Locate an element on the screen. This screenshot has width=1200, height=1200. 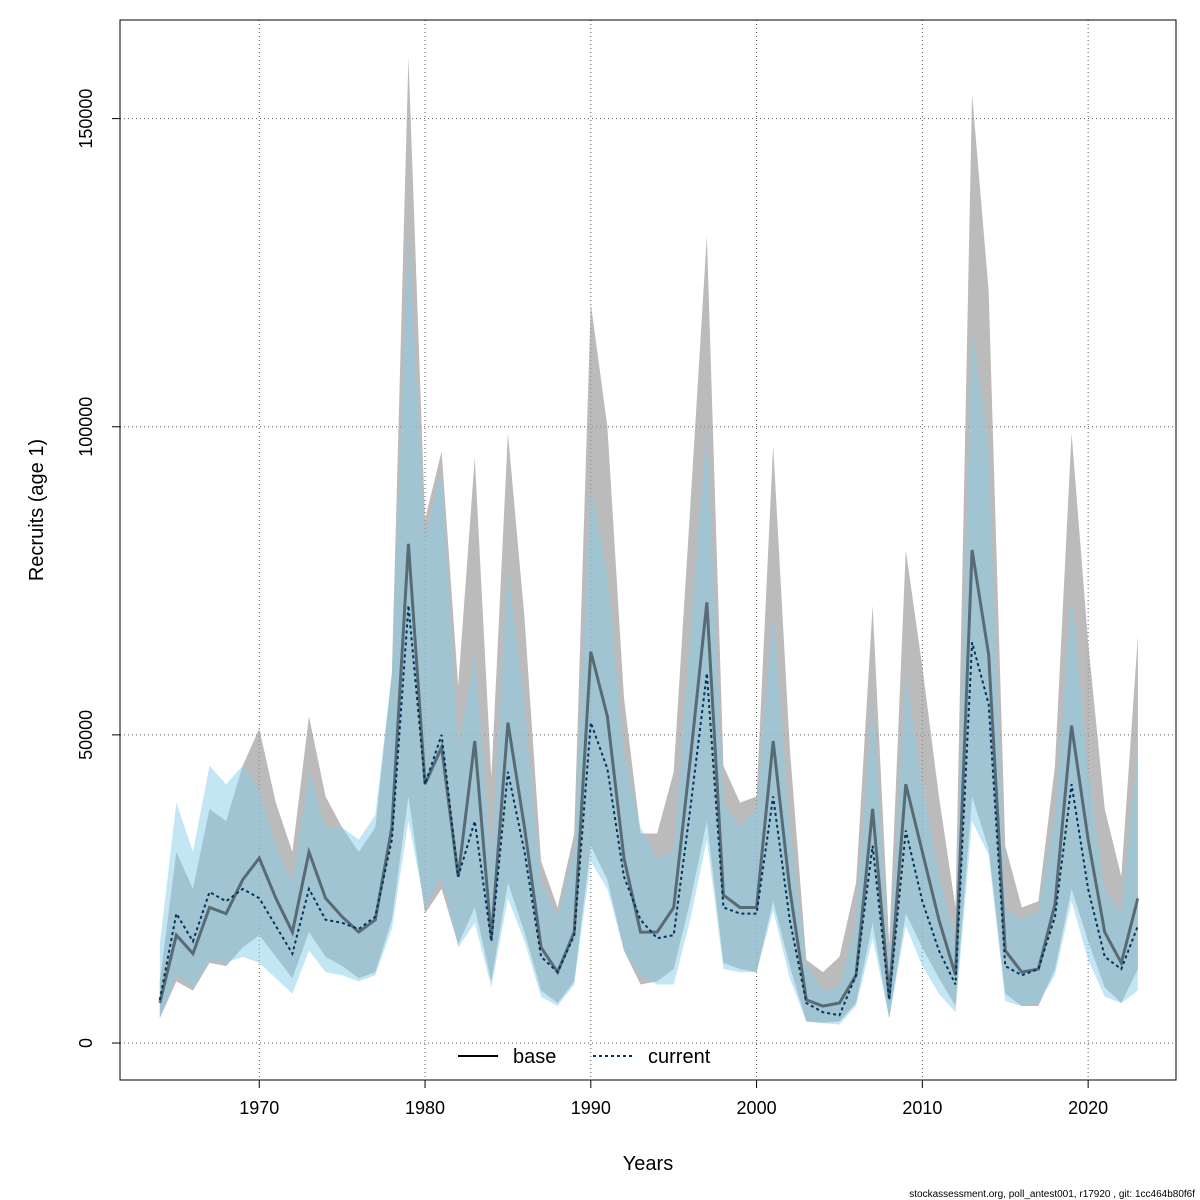
x-tick-label: 1980 is located at coordinates (425, 1108).